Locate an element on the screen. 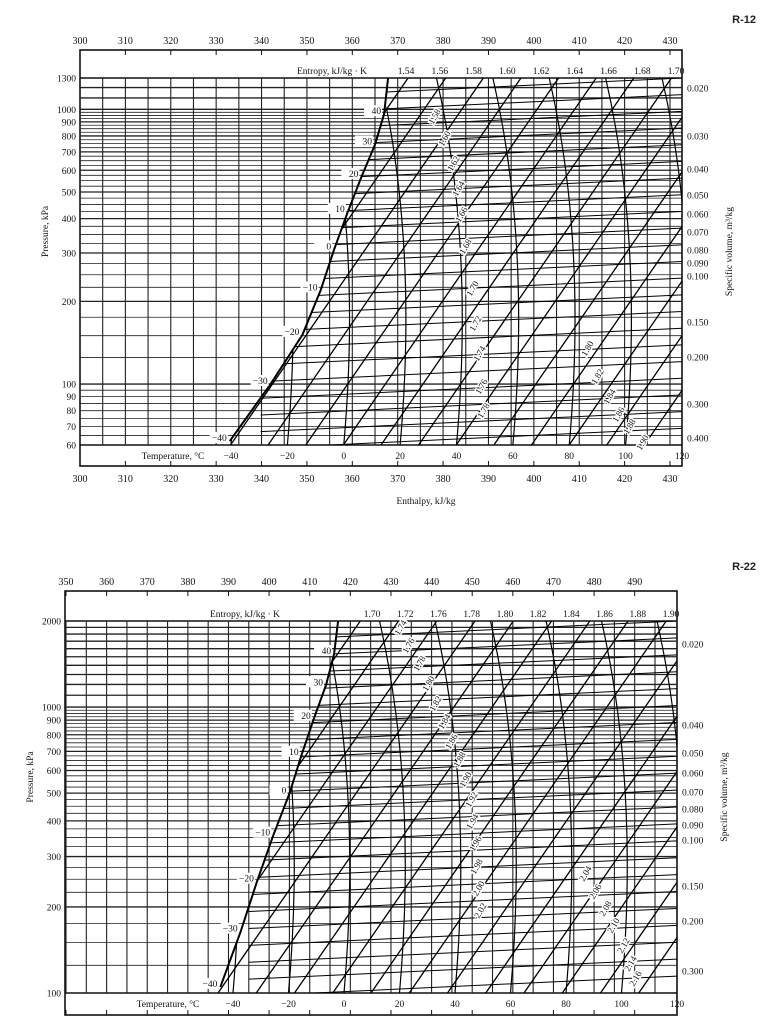 The height and width of the screenshot is (1024, 768). entropy-tick: 1.80 is located at coordinates (505, 615).